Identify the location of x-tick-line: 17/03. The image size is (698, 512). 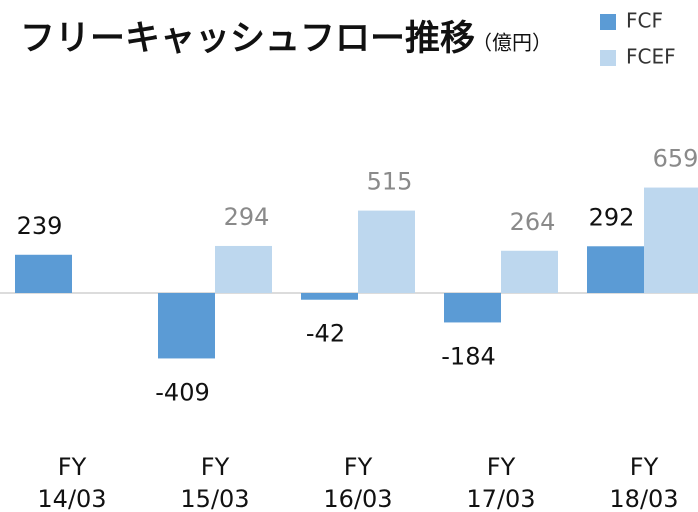
(500, 498).